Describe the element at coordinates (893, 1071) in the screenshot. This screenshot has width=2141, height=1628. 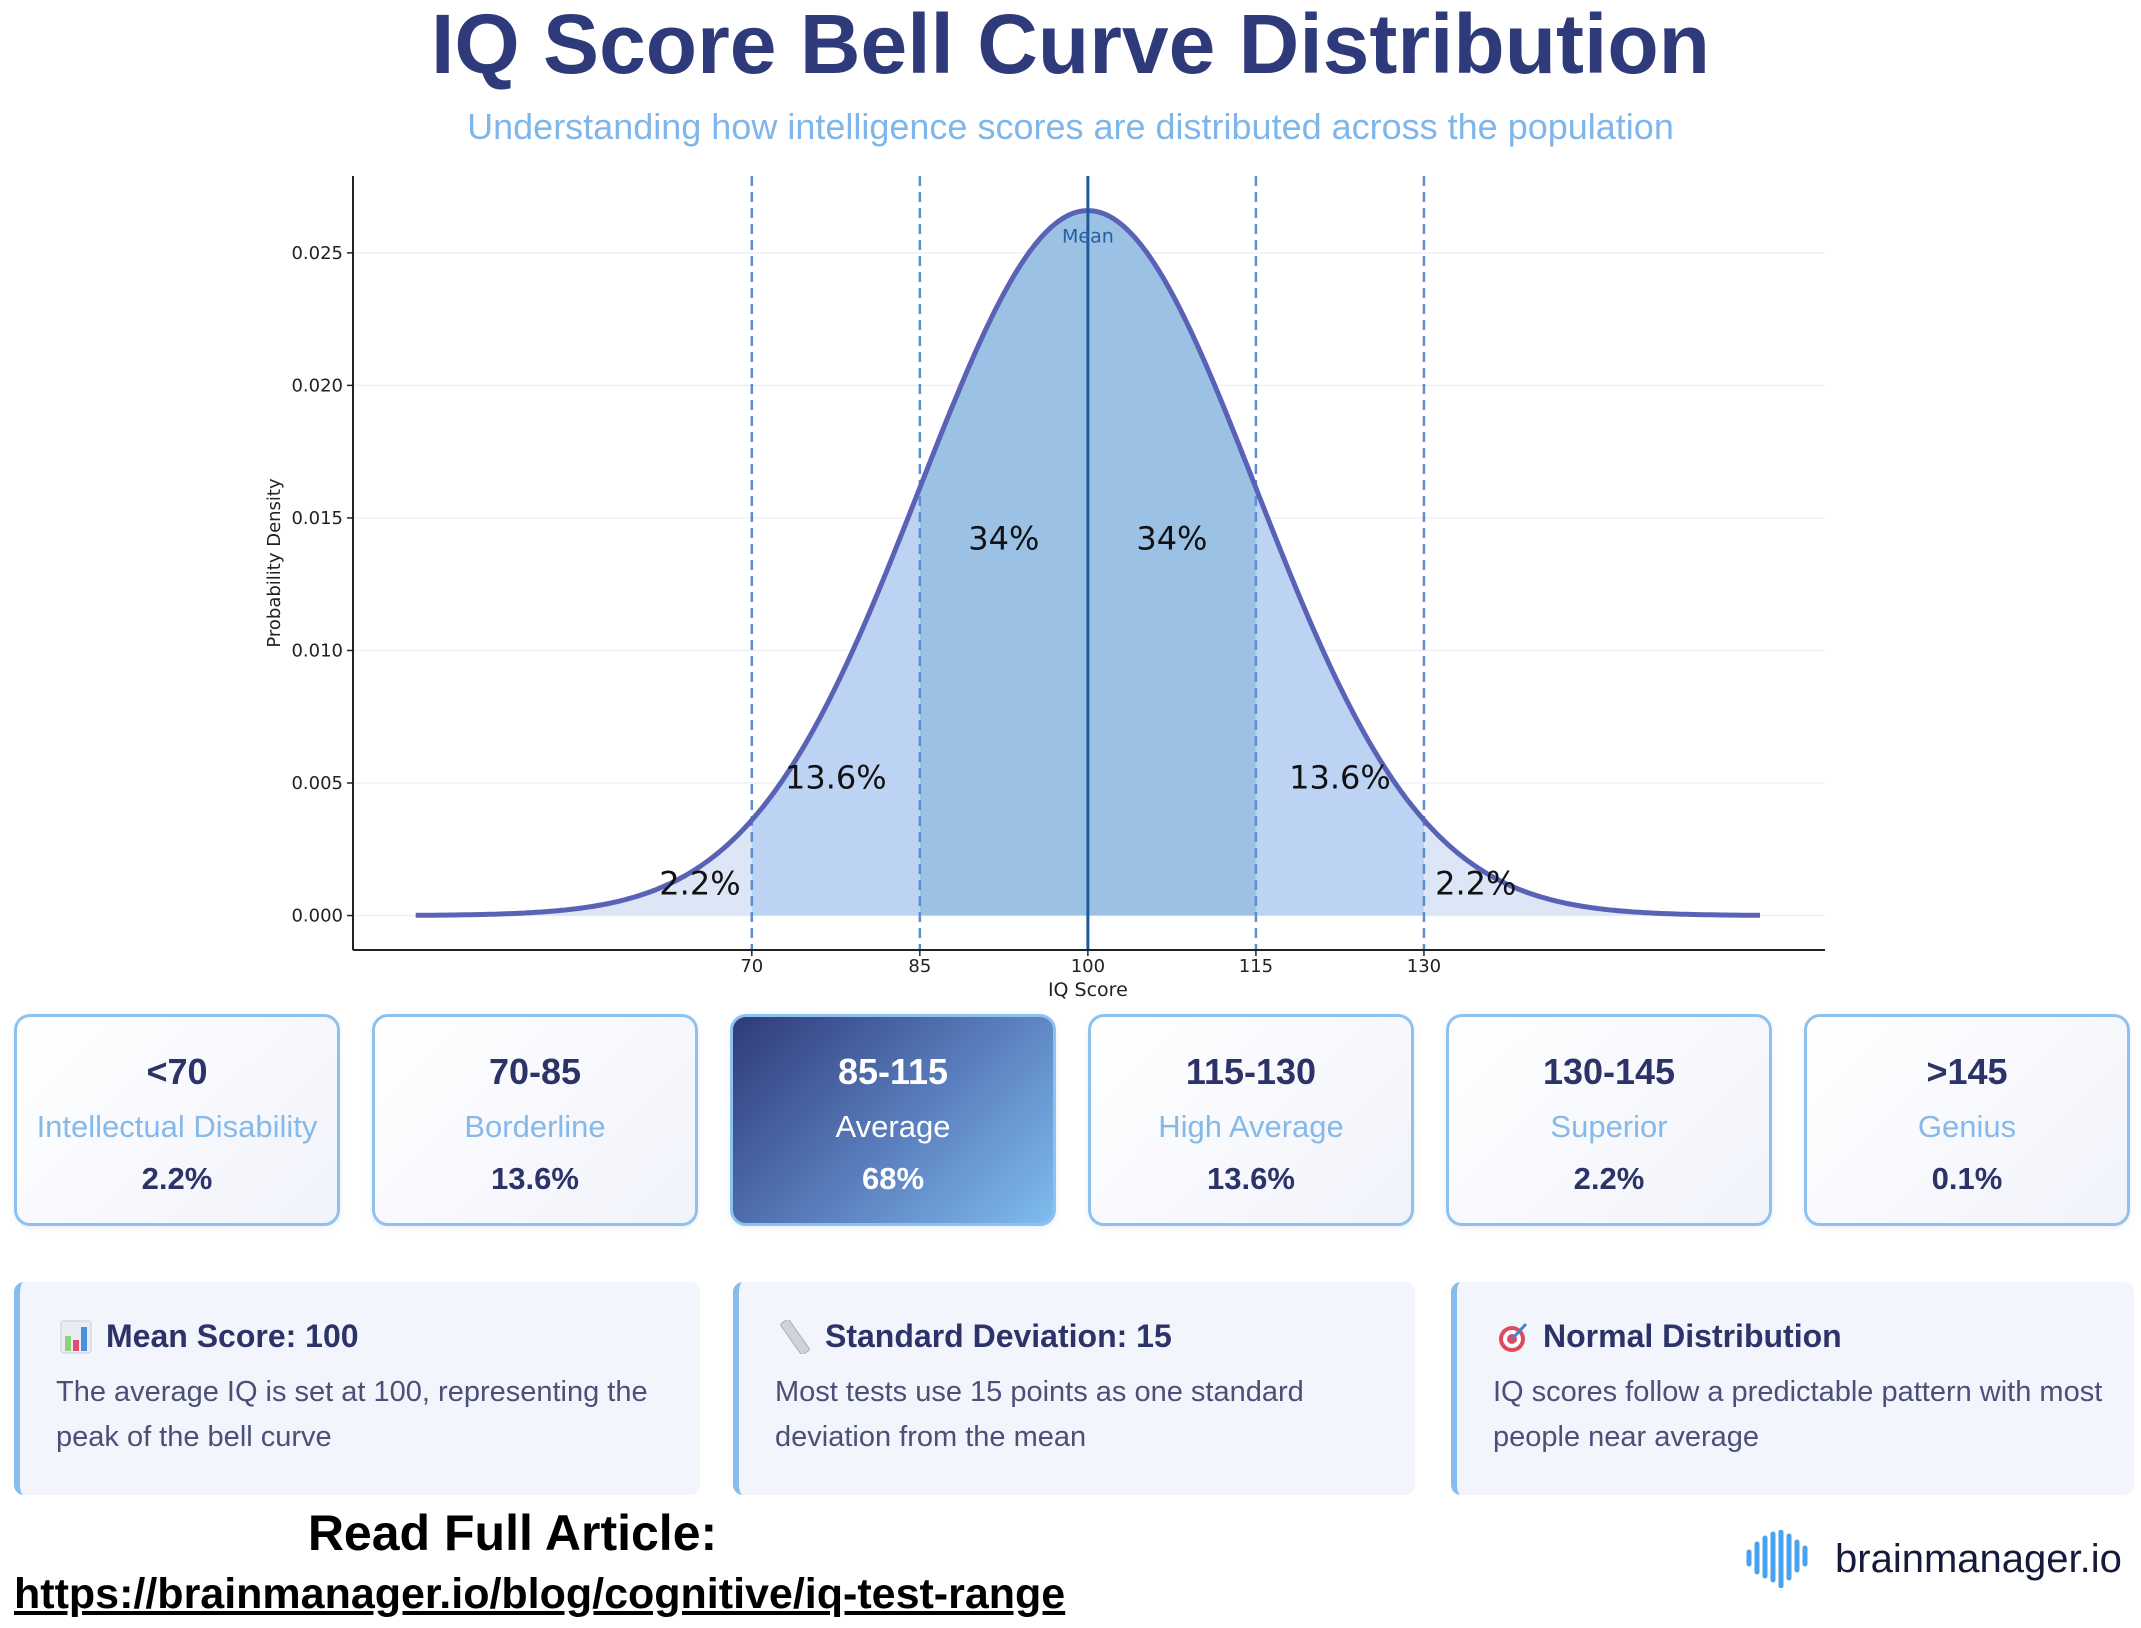
I see `category-range: 85-115` at that location.